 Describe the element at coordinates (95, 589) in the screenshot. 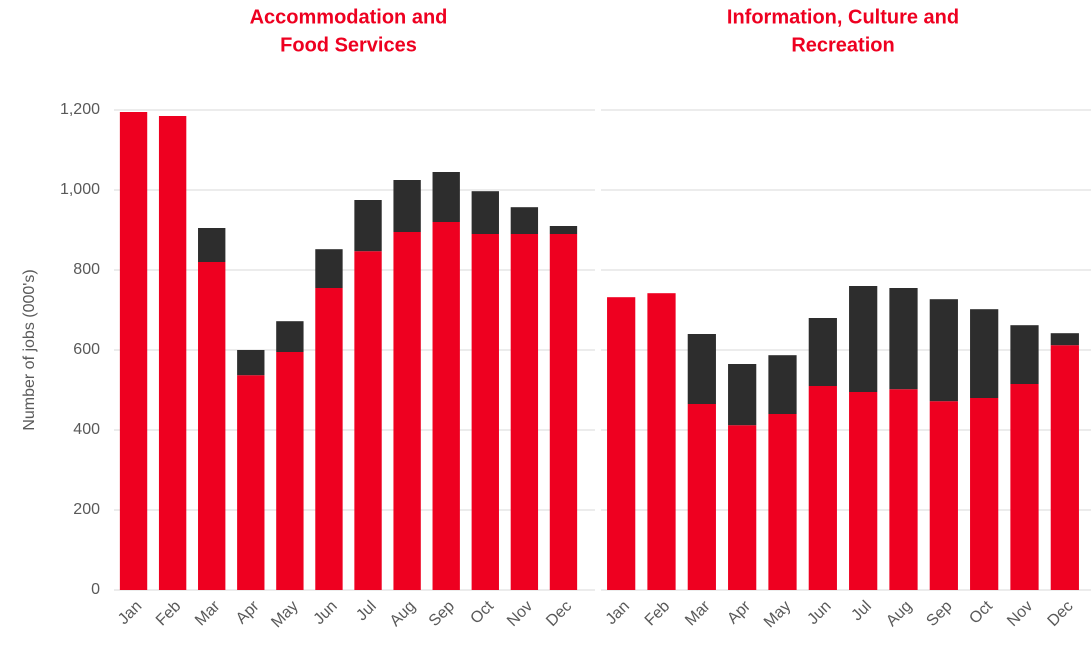

I see `y-tick-label: 0` at that location.